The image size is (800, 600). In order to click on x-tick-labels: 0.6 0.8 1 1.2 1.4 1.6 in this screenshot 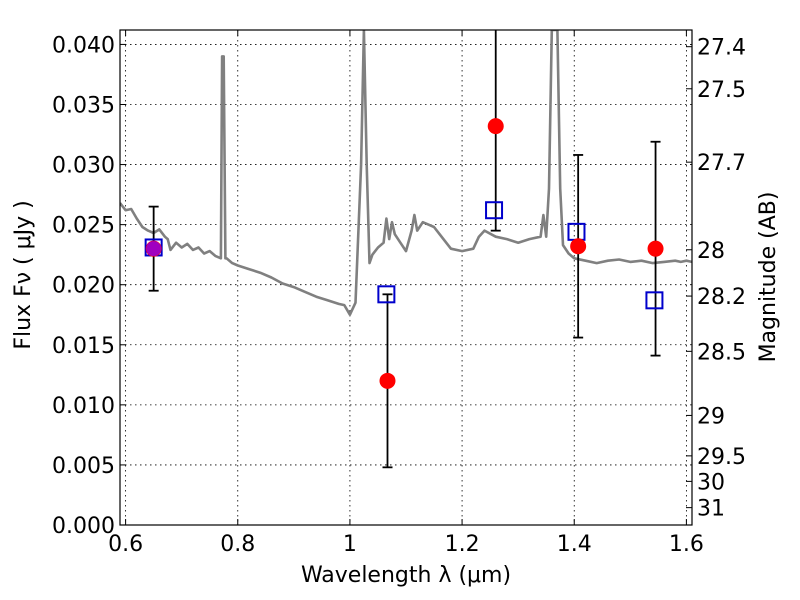, I will do `click(406, 544)`.